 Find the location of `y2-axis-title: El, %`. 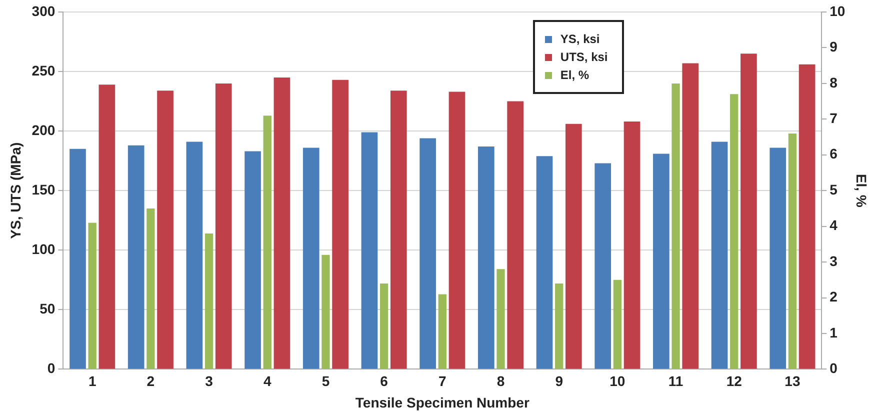

y2-axis-title: El, % is located at coordinates (862, 191).